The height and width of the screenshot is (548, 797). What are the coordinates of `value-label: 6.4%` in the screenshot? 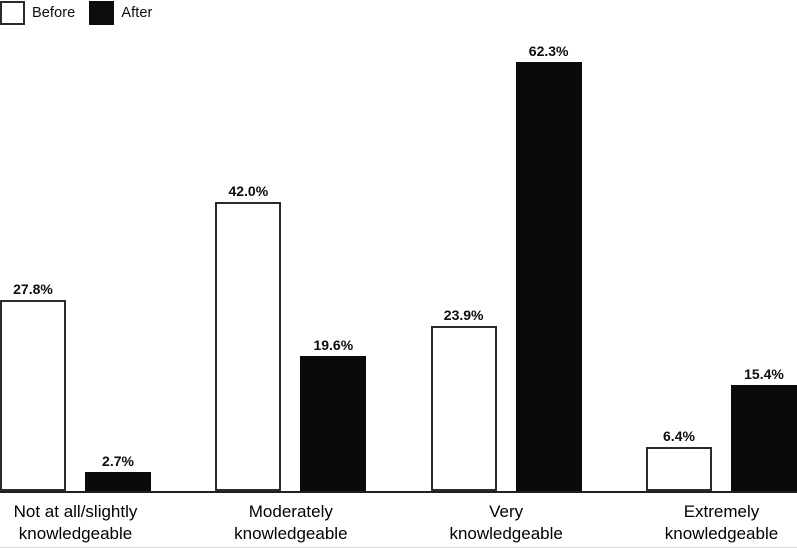 It's located at (679, 436).